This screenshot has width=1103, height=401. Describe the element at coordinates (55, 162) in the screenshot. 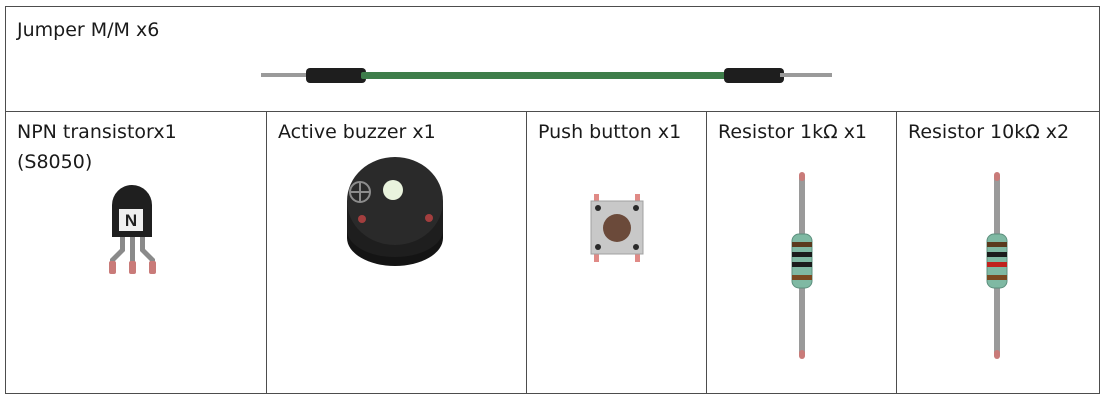

I see `part-sublabel: (S8050)` at that location.